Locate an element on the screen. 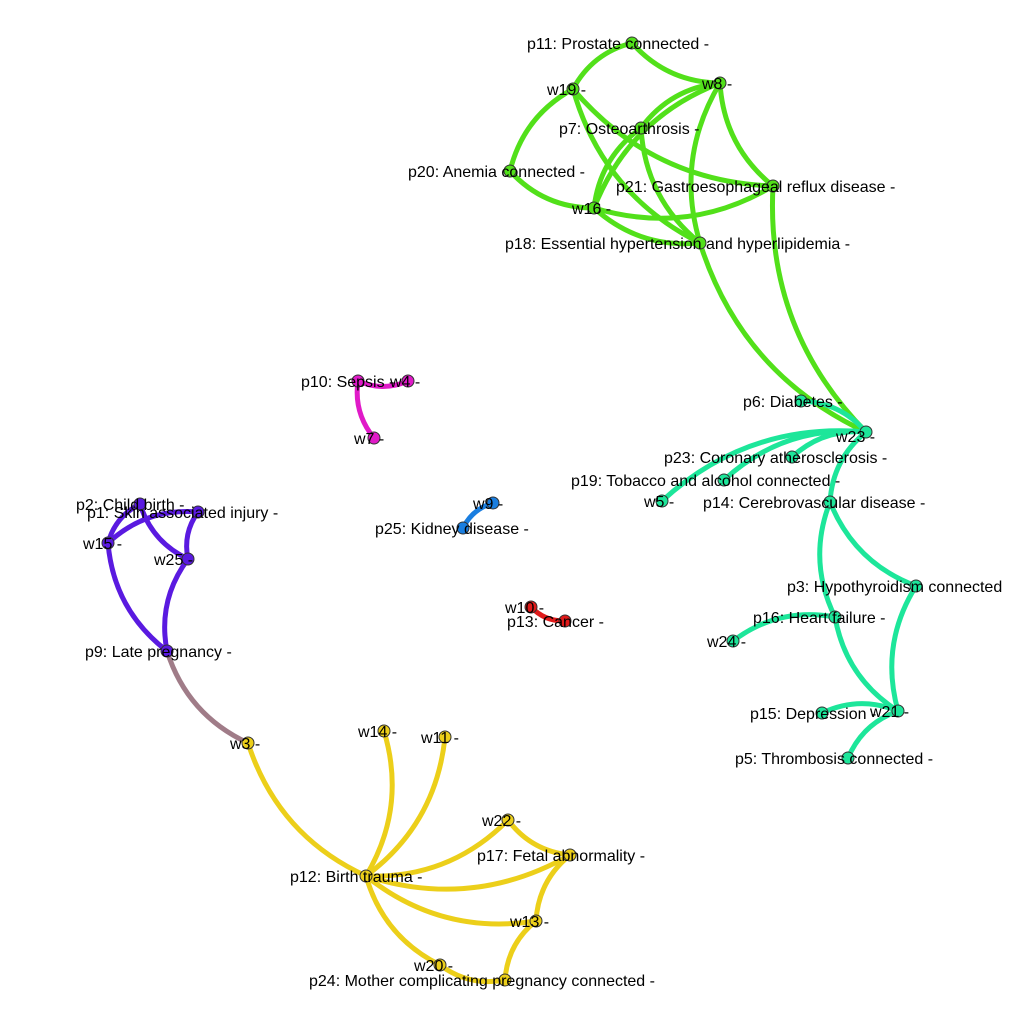 The image size is (1024, 1024). edge-w20-p24 is located at coordinates (472, 973).